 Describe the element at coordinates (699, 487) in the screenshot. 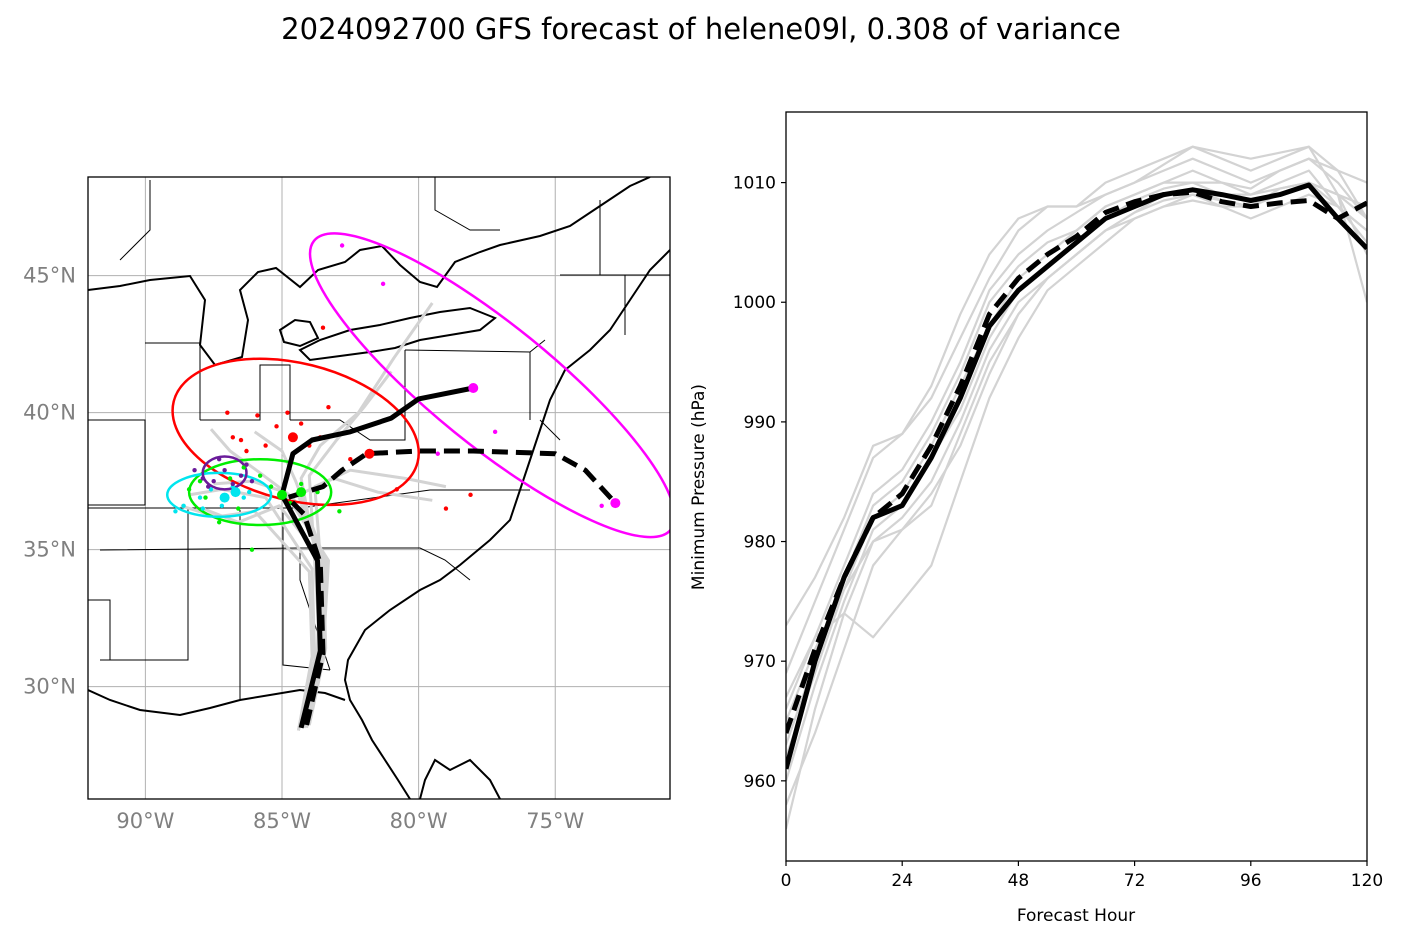

I see `y-axis-label: Minimum Pressure (hPa)` at that location.